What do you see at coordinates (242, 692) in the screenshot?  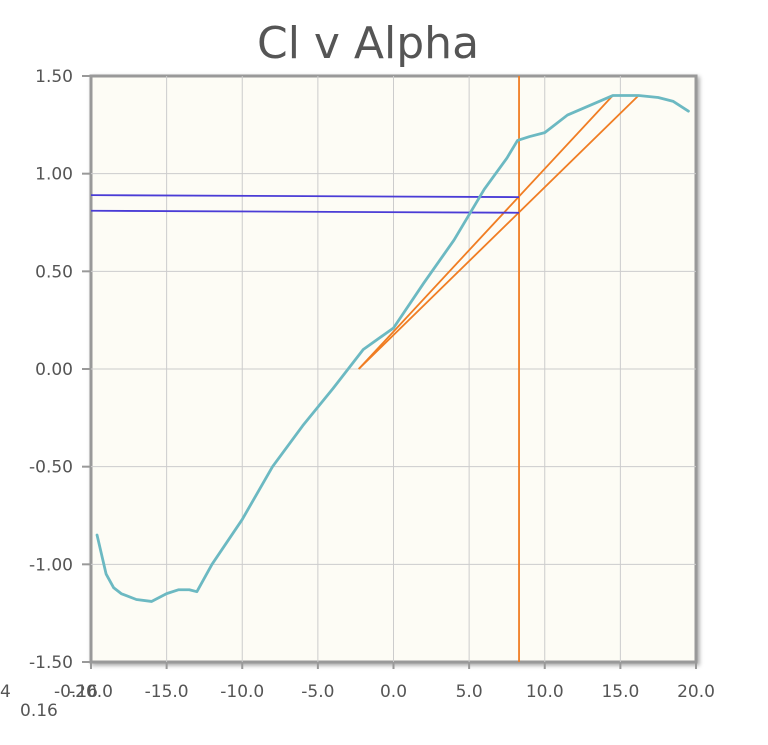 I see `x-tick-label: -10.0` at bounding box center [242, 692].